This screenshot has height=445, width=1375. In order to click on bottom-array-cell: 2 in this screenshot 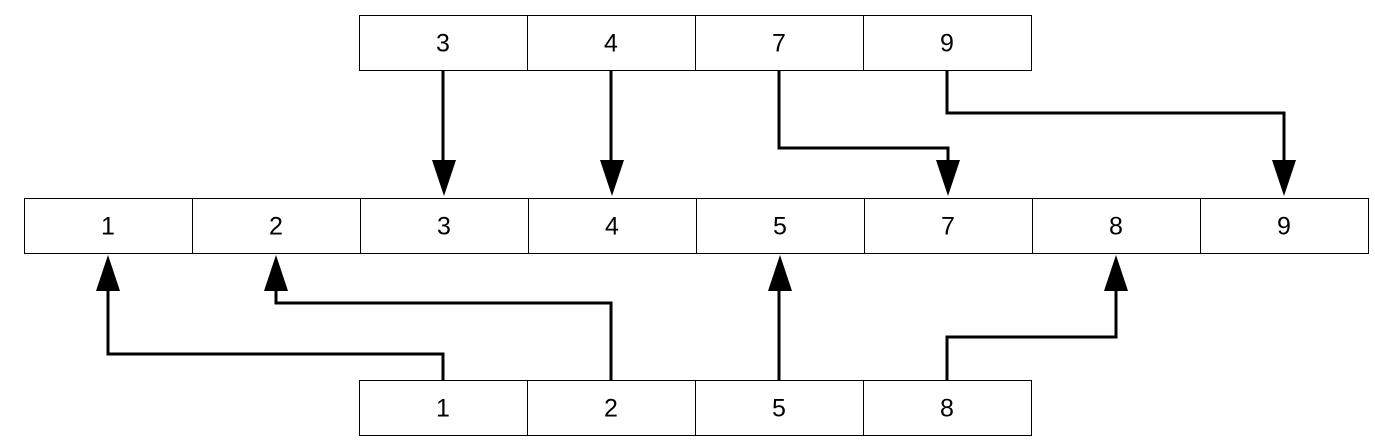, I will do `click(611, 408)`.